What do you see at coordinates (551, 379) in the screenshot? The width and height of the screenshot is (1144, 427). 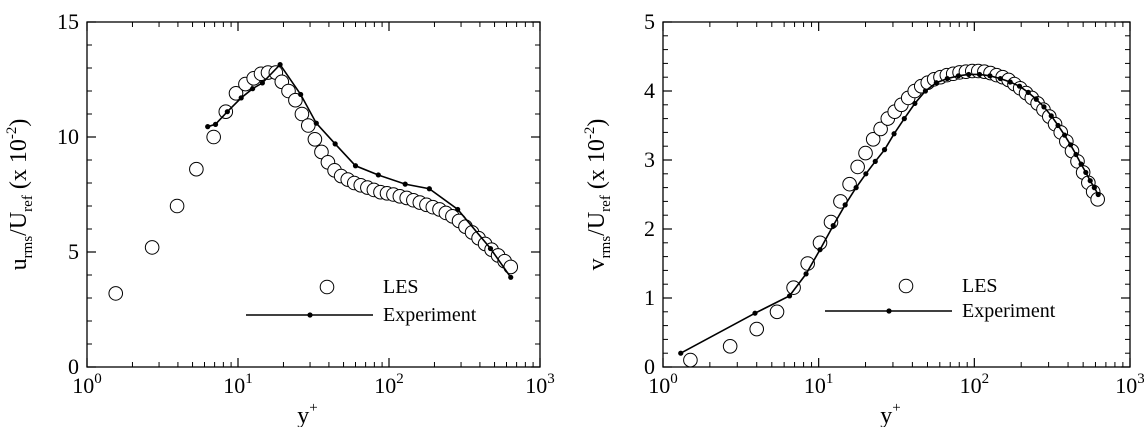 I see `x-tick-exp: 3` at bounding box center [551, 379].